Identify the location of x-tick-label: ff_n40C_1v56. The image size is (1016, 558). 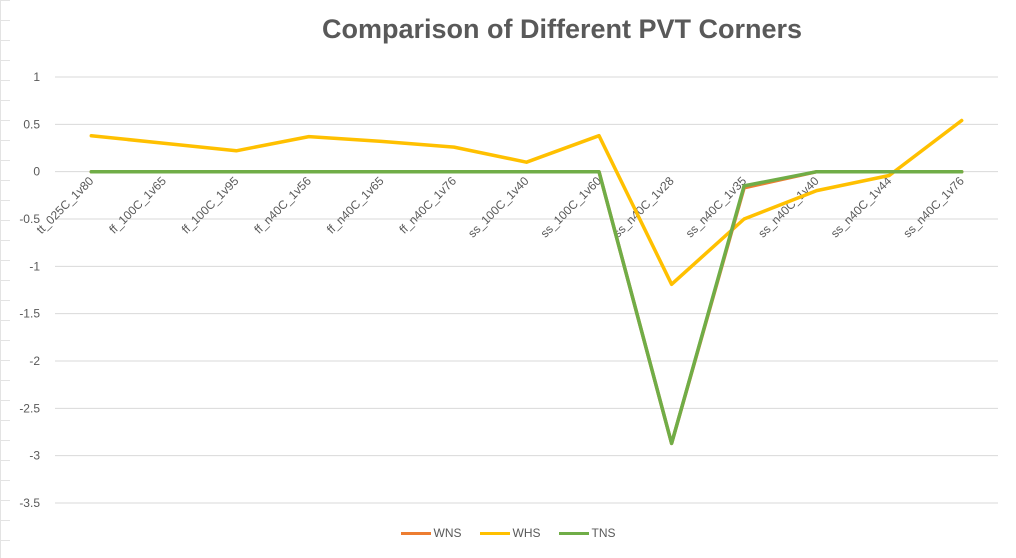
(282, 205).